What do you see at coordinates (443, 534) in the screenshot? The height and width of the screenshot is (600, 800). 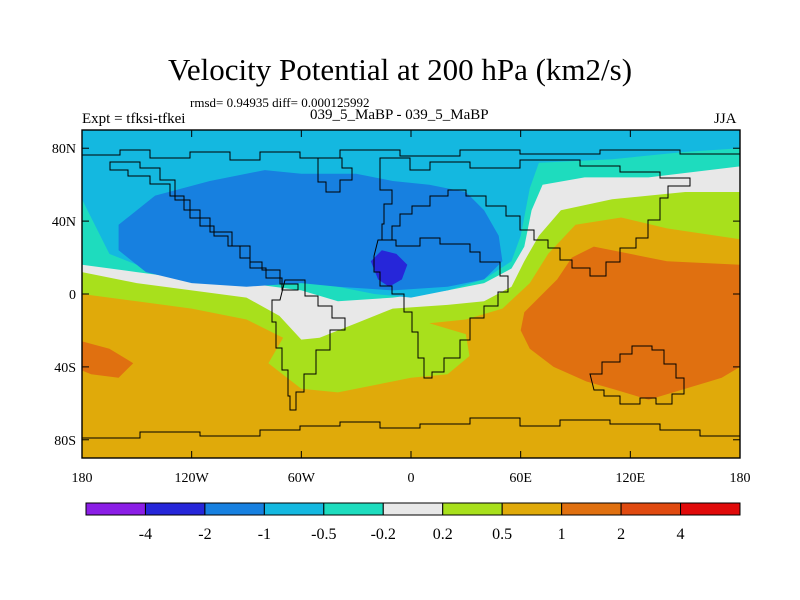 I see `colorbar-label: 0.2` at bounding box center [443, 534].